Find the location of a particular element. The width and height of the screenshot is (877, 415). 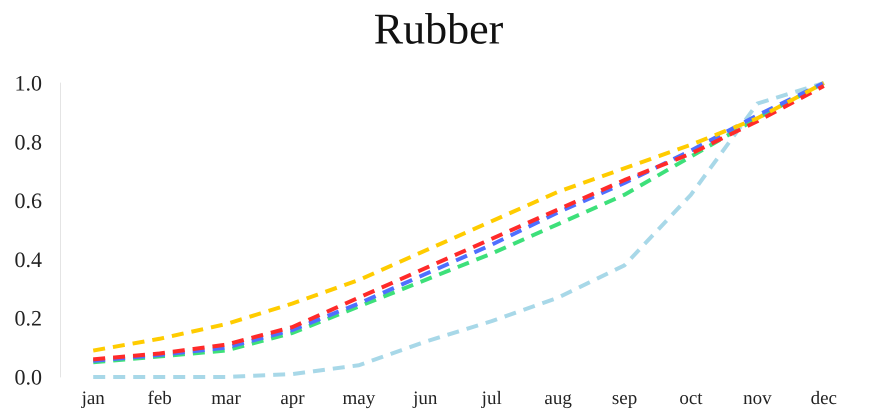

x-tick-label: feb is located at coordinates (159, 398).